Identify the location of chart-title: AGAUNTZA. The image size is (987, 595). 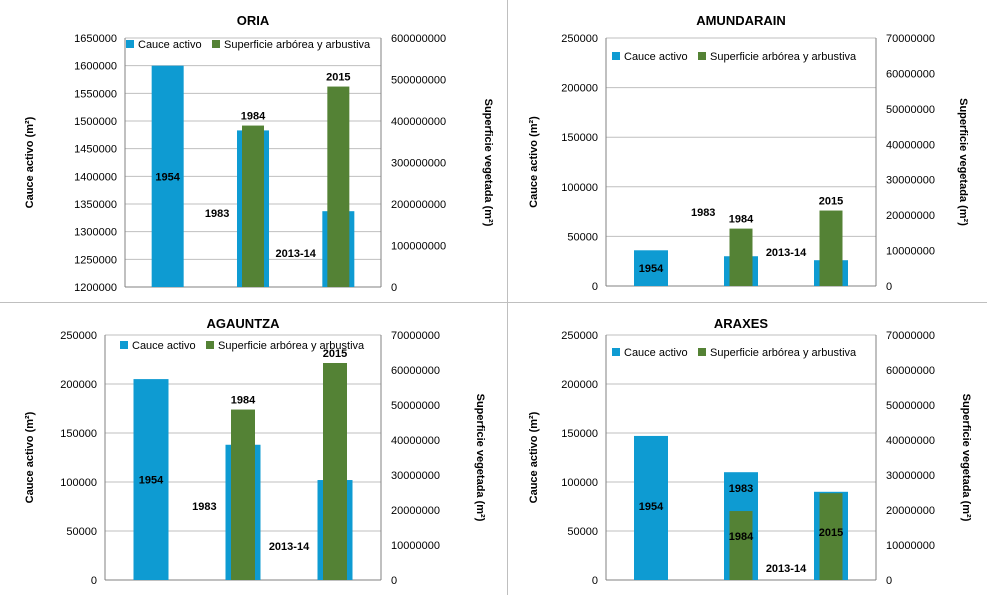
(244, 323).